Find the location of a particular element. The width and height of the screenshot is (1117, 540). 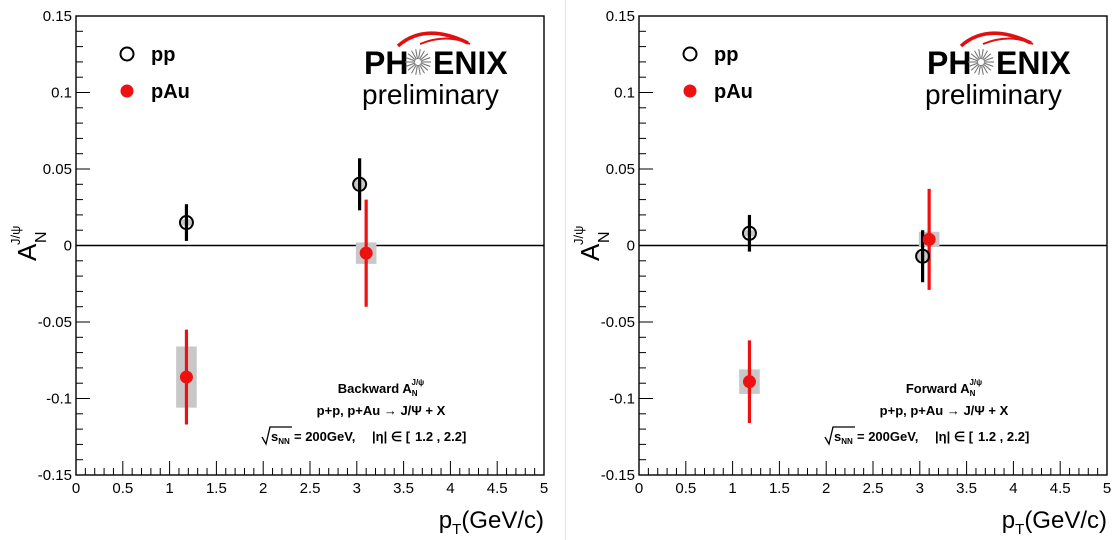

annotation-title: Backward ANJ/ψ is located at coordinates (381, 388).